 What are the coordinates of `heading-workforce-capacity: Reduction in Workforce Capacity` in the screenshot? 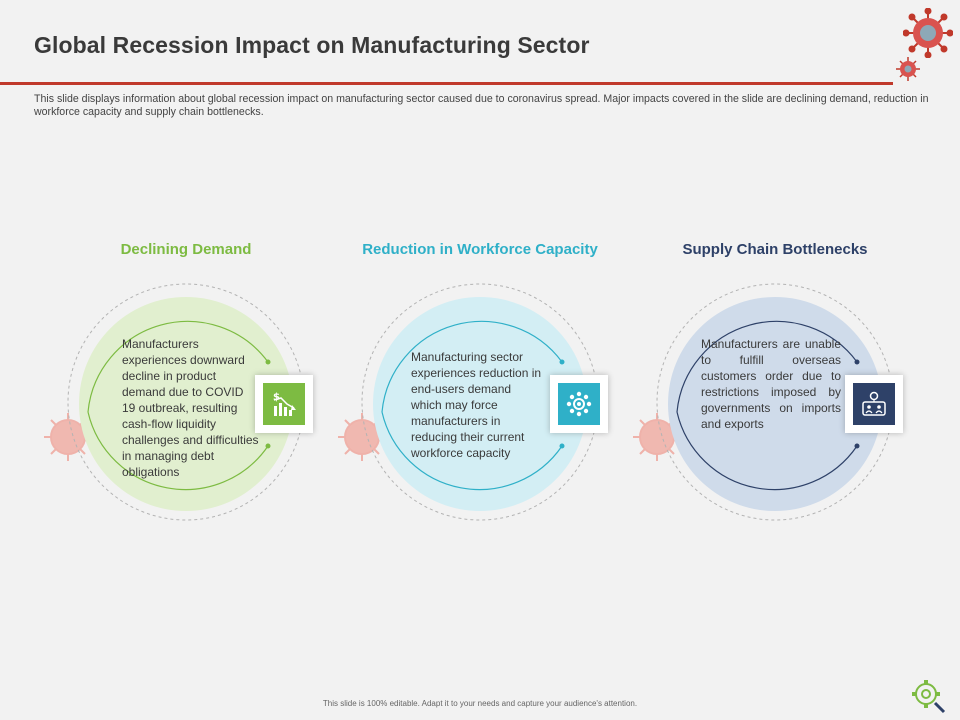 It's located at (480, 249).